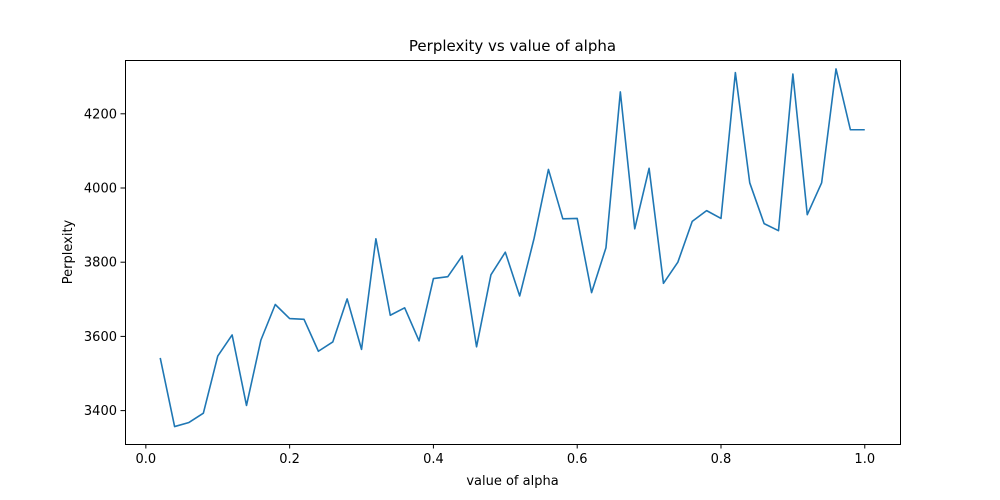 Image resolution: width=1000 pixels, height=500 pixels. I want to click on x-tick-label: 1.0, so click(864, 459).